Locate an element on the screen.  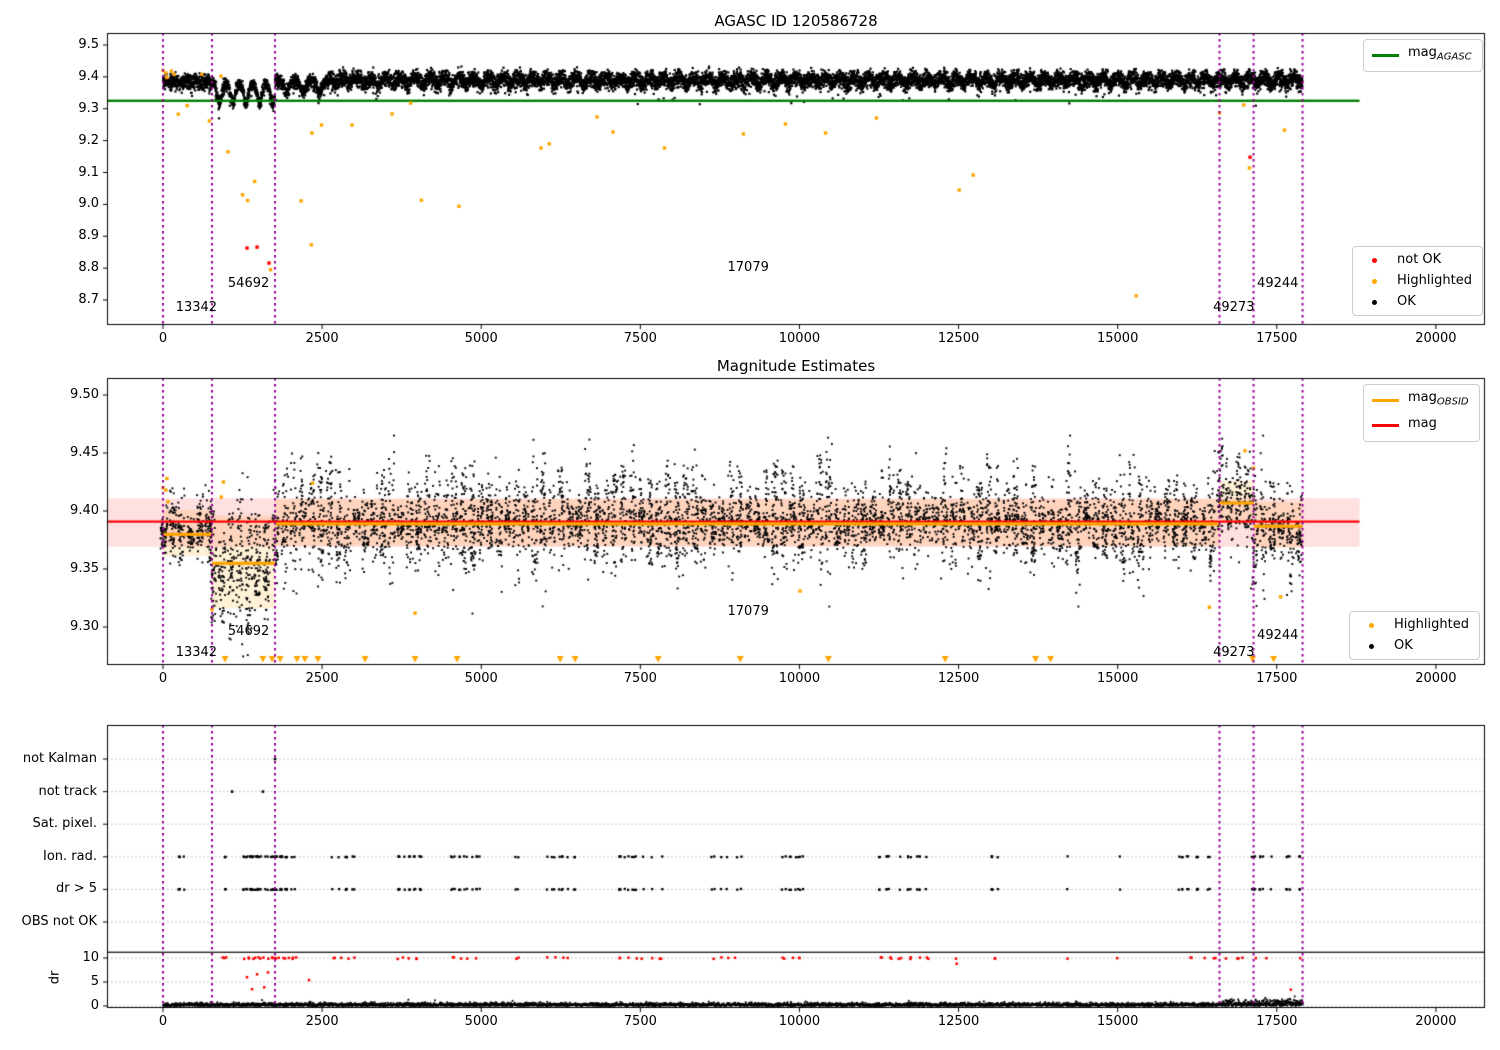
chart2-obsid-annotation: 54692 is located at coordinates (248, 631).